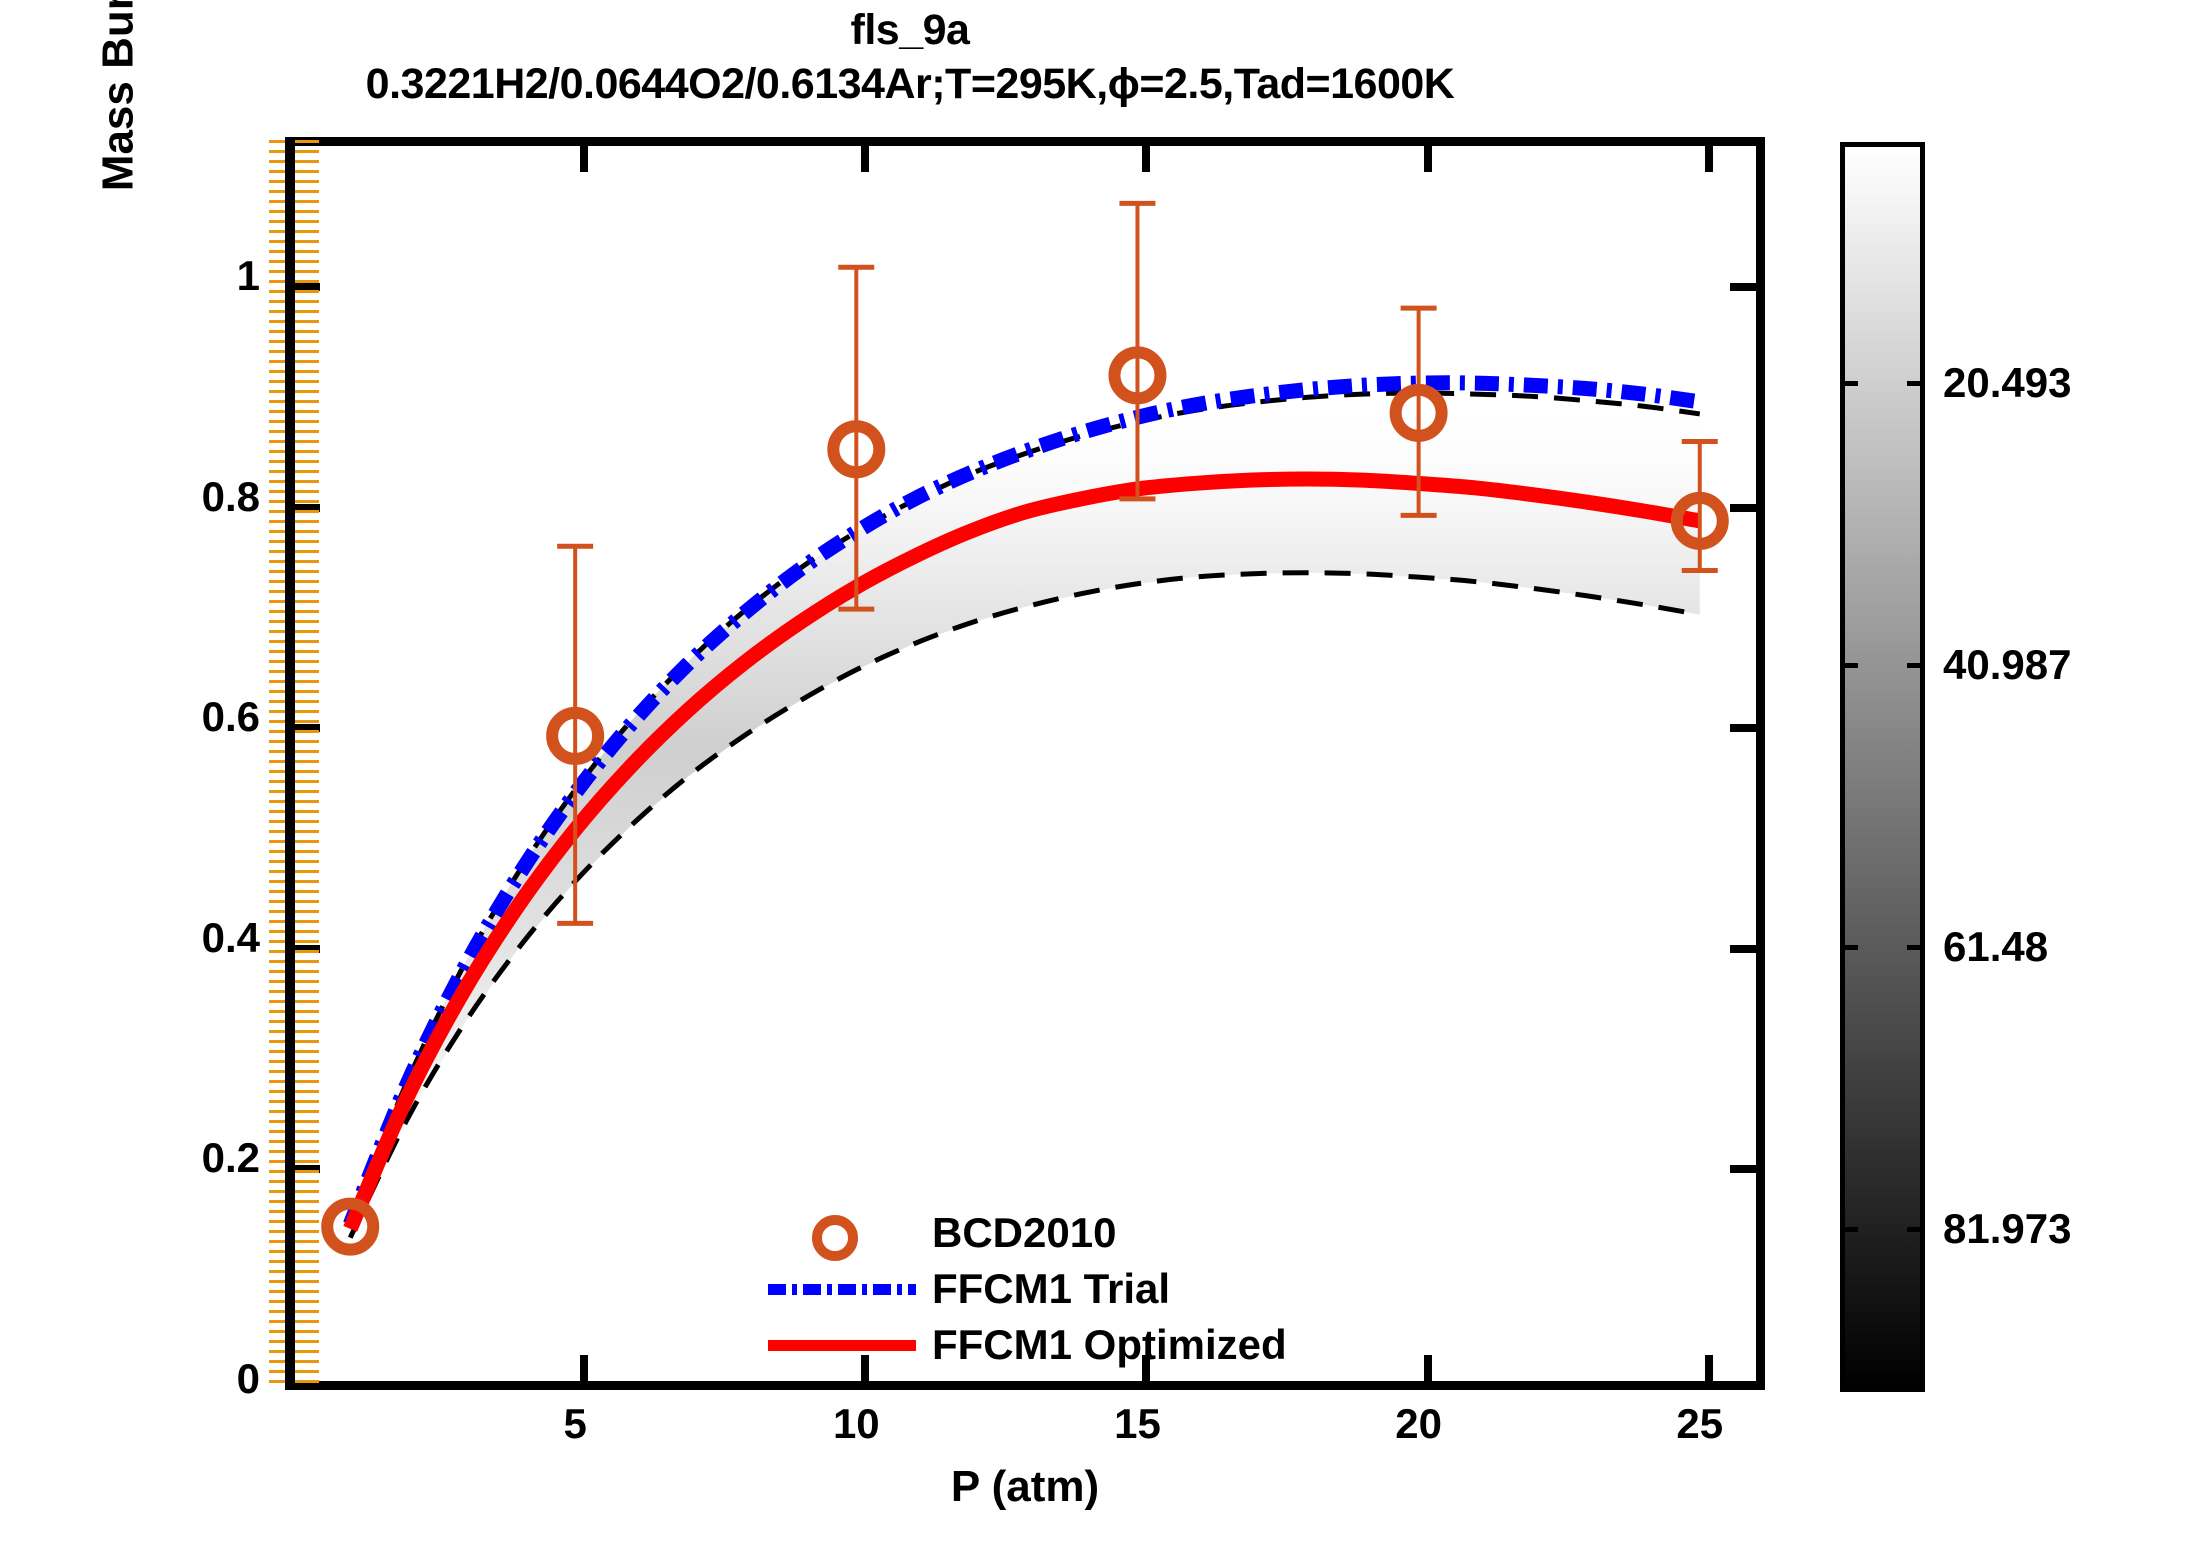 The height and width of the screenshot is (1562, 2188). Describe the element at coordinates (230, 717) in the screenshot. I see `y-tick-label: 0.6` at that location.